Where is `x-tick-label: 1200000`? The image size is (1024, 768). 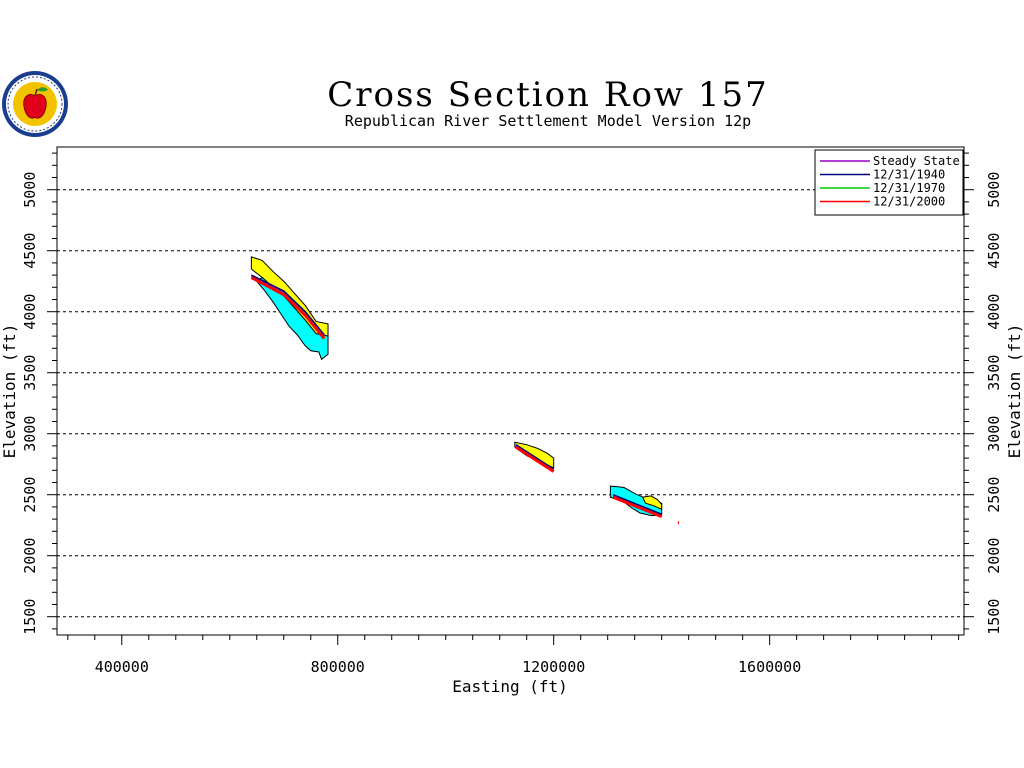
x-tick-label: 1200000 is located at coordinates (553, 667).